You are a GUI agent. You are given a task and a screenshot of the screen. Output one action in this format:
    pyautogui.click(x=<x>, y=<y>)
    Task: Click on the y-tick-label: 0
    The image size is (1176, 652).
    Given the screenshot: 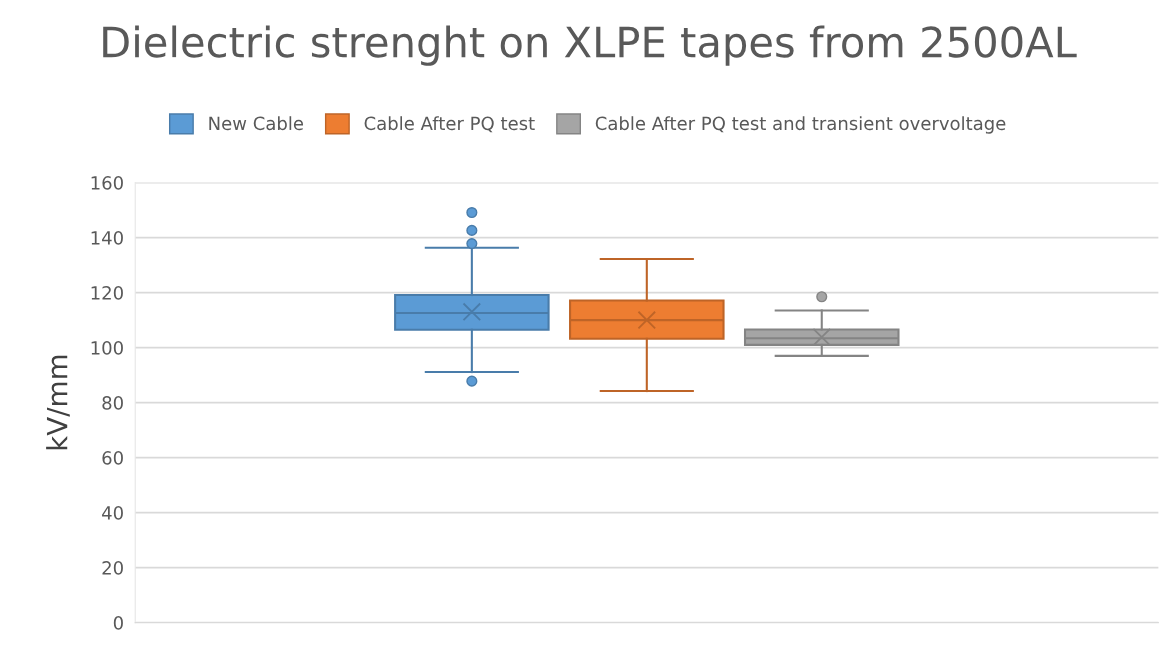 What is the action you would take?
    pyautogui.click(x=118, y=623)
    